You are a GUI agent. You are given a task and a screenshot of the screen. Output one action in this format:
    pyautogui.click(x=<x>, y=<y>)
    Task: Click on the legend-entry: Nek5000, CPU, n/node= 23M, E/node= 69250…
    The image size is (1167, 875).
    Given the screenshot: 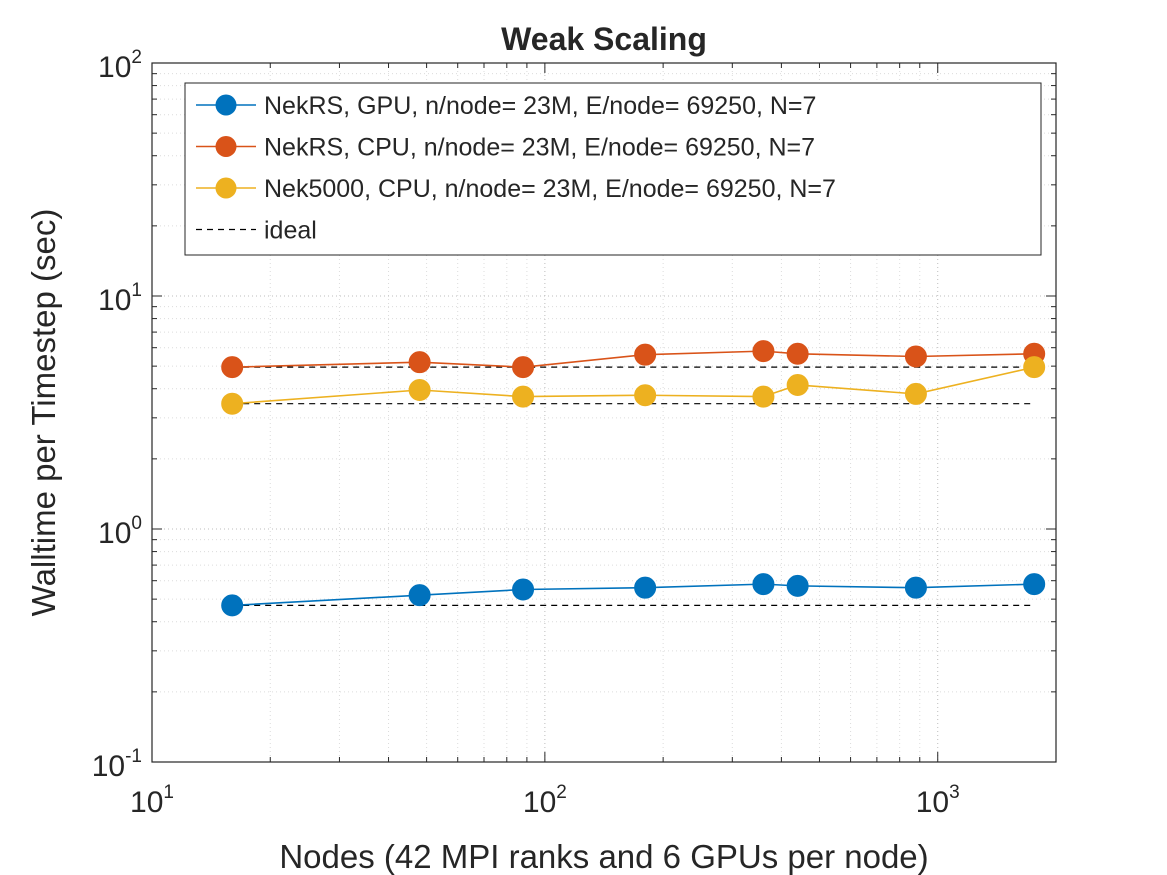 What is the action you would take?
    pyautogui.click(x=516, y=189)
    